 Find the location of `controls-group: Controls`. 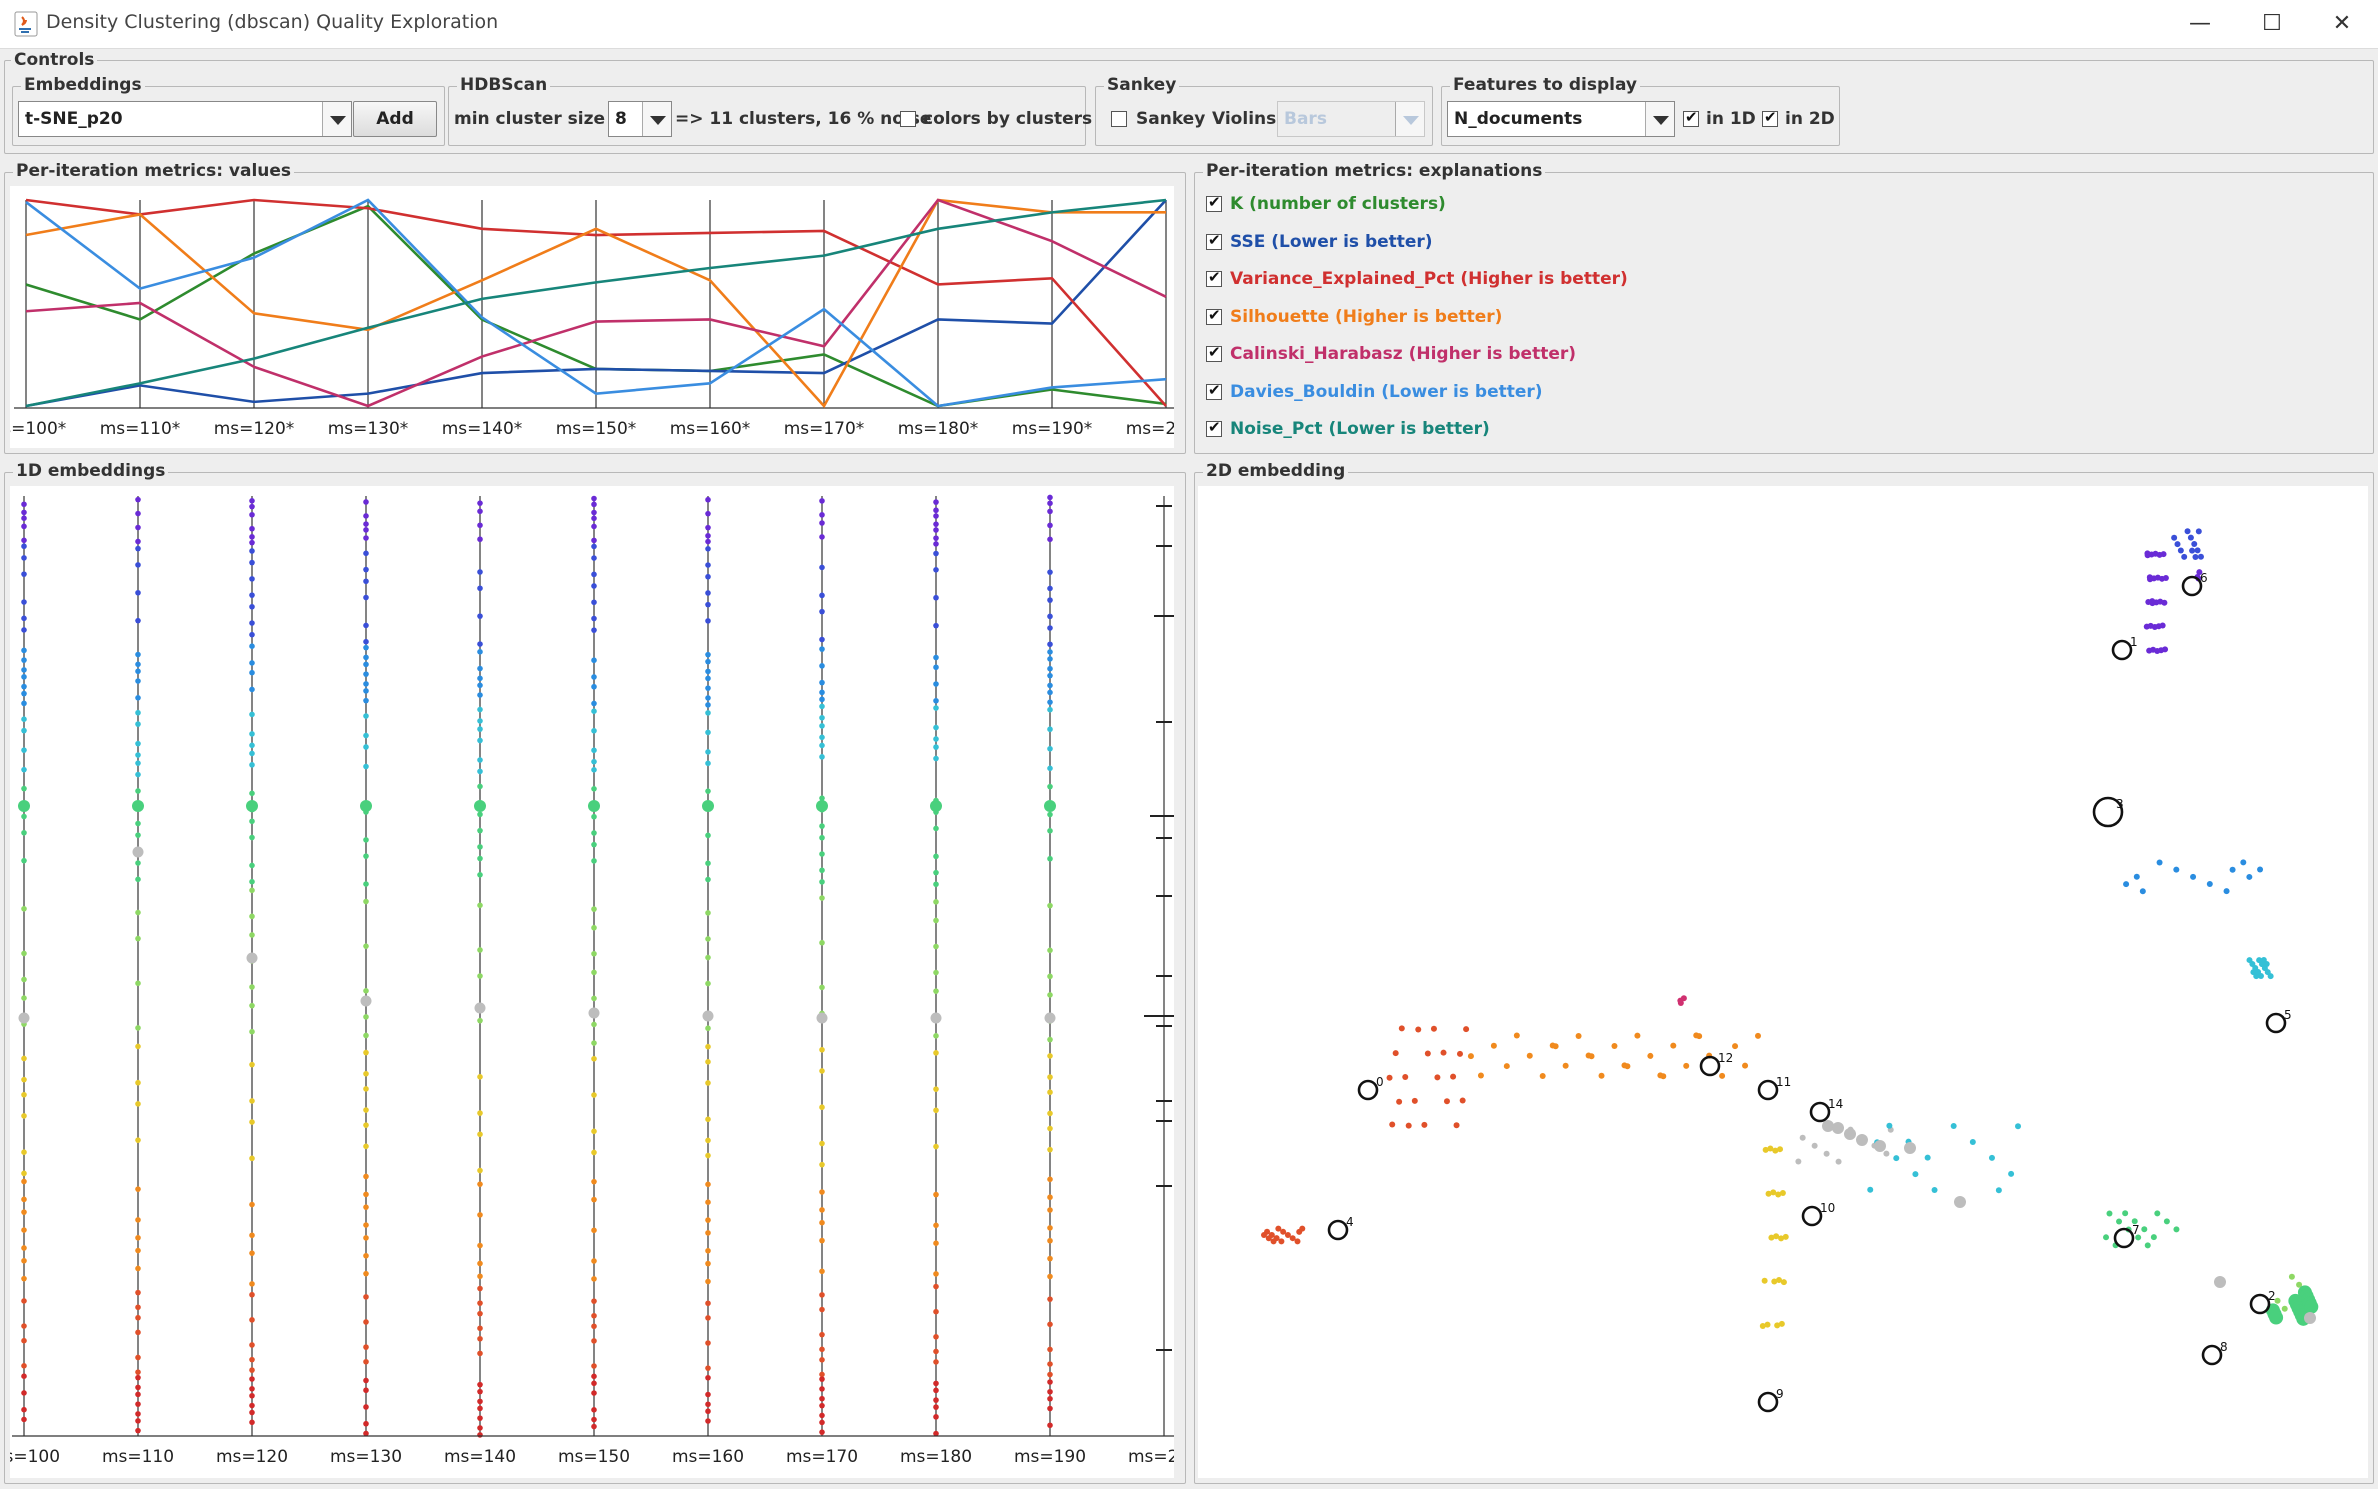

controls-group: Controls is located at coordinates (1189, 102).